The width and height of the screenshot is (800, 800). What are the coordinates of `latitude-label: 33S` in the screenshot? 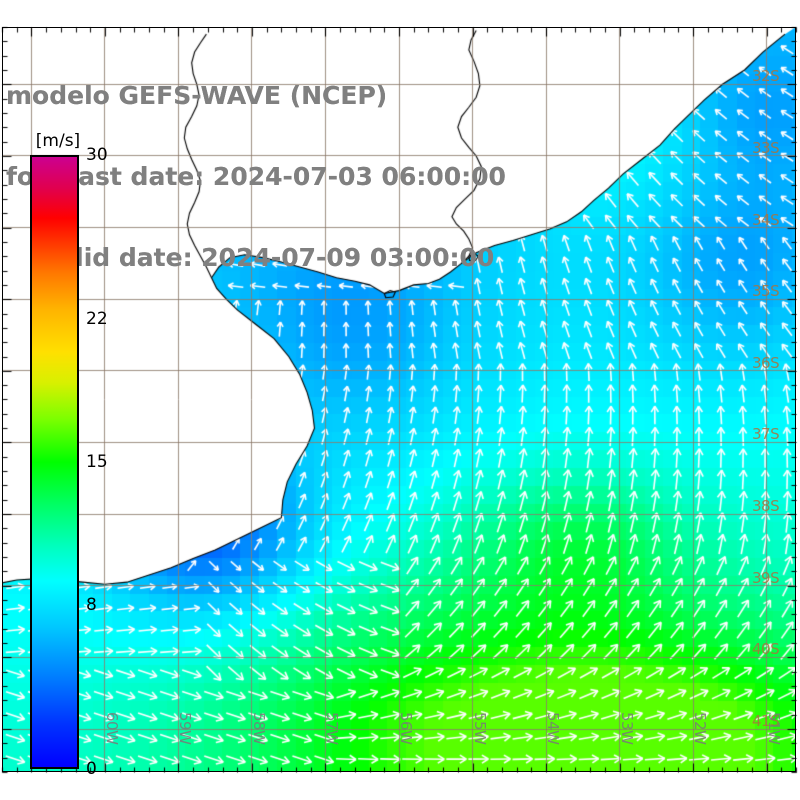 It's located at (766, 147).